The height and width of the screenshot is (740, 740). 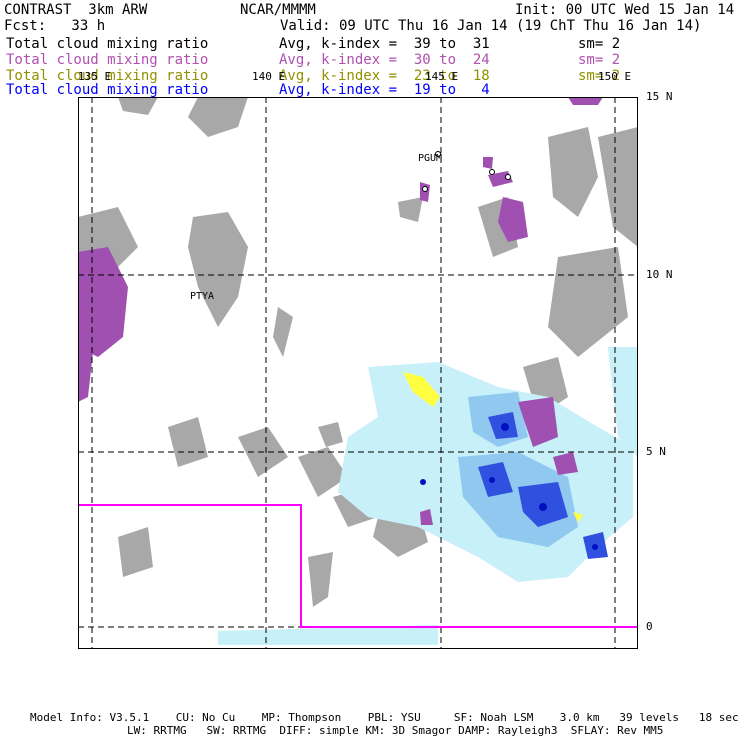 I want to click on conv-light-region, so click(x=623, y=402).